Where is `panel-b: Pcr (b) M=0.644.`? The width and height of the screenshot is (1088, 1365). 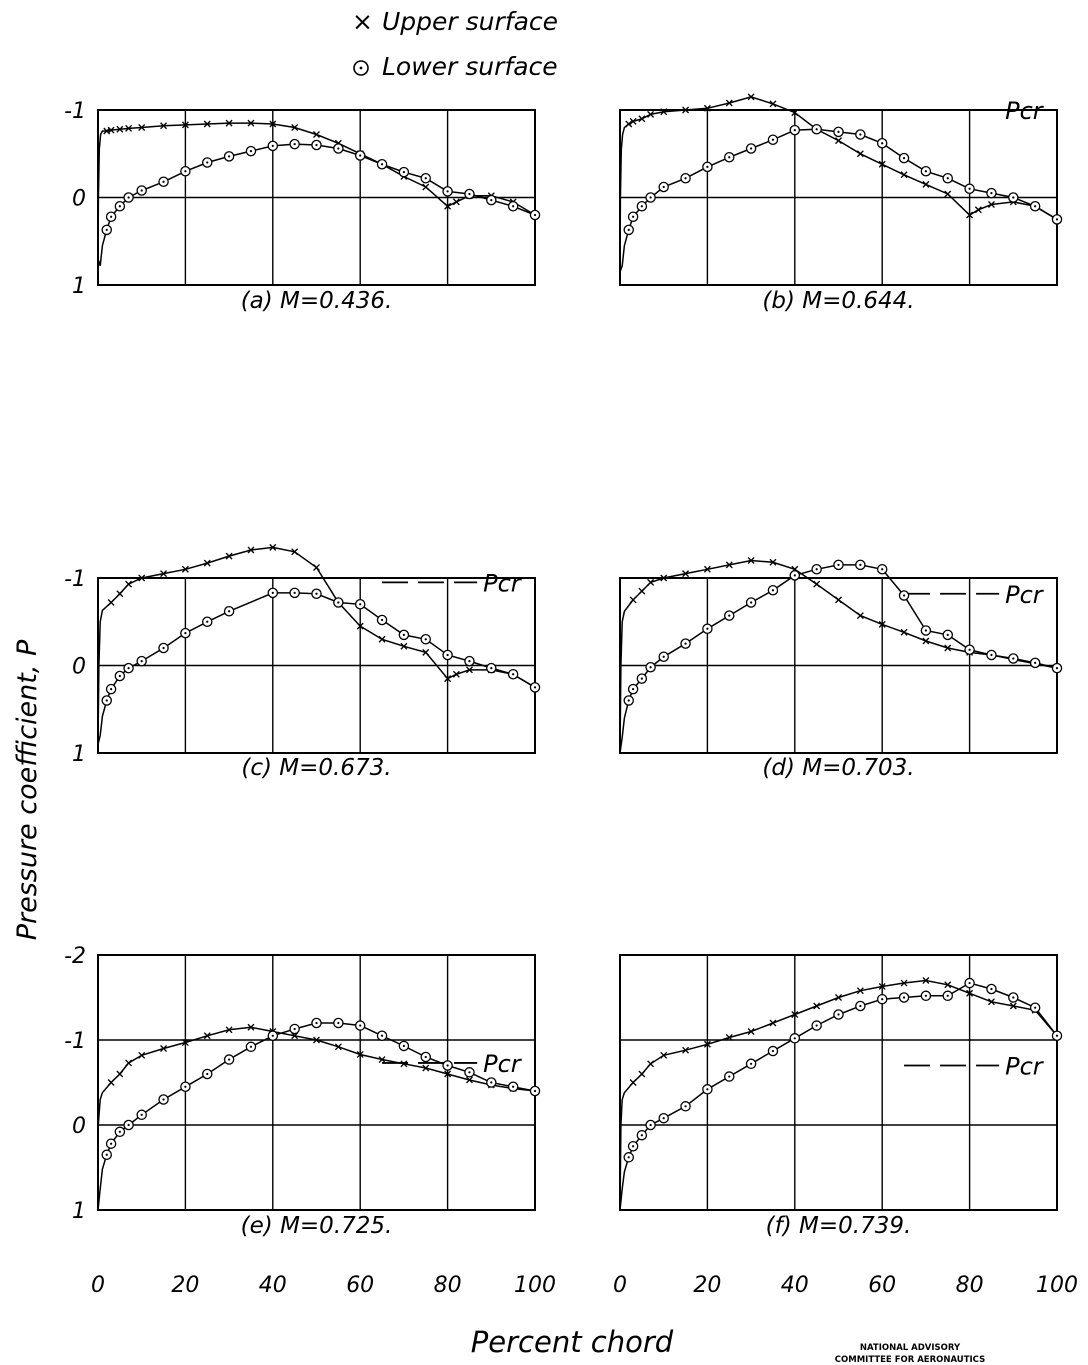 panel-b: Pcr (b) M=0.644. is located at coordinates (841, 203).